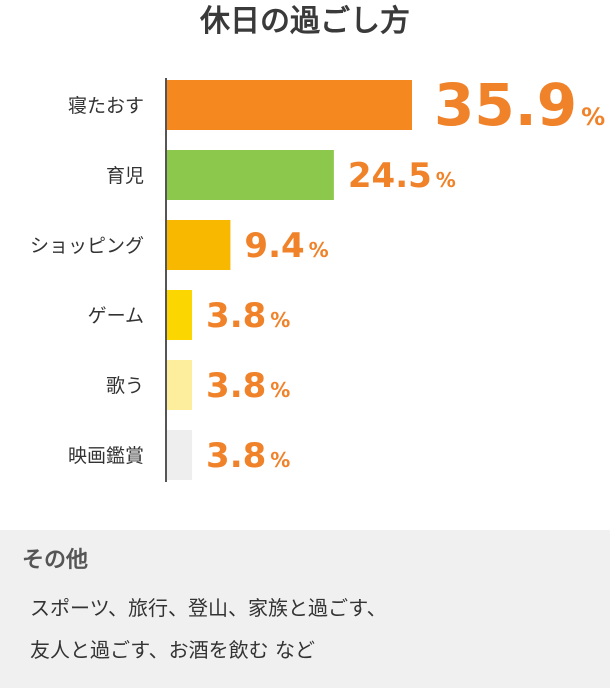  Describe the element at coordinates (208, 608) in the screenshot. I see `other-items-line-1: スポーツ、旅行、登山、家族と過ごす、` at that location.